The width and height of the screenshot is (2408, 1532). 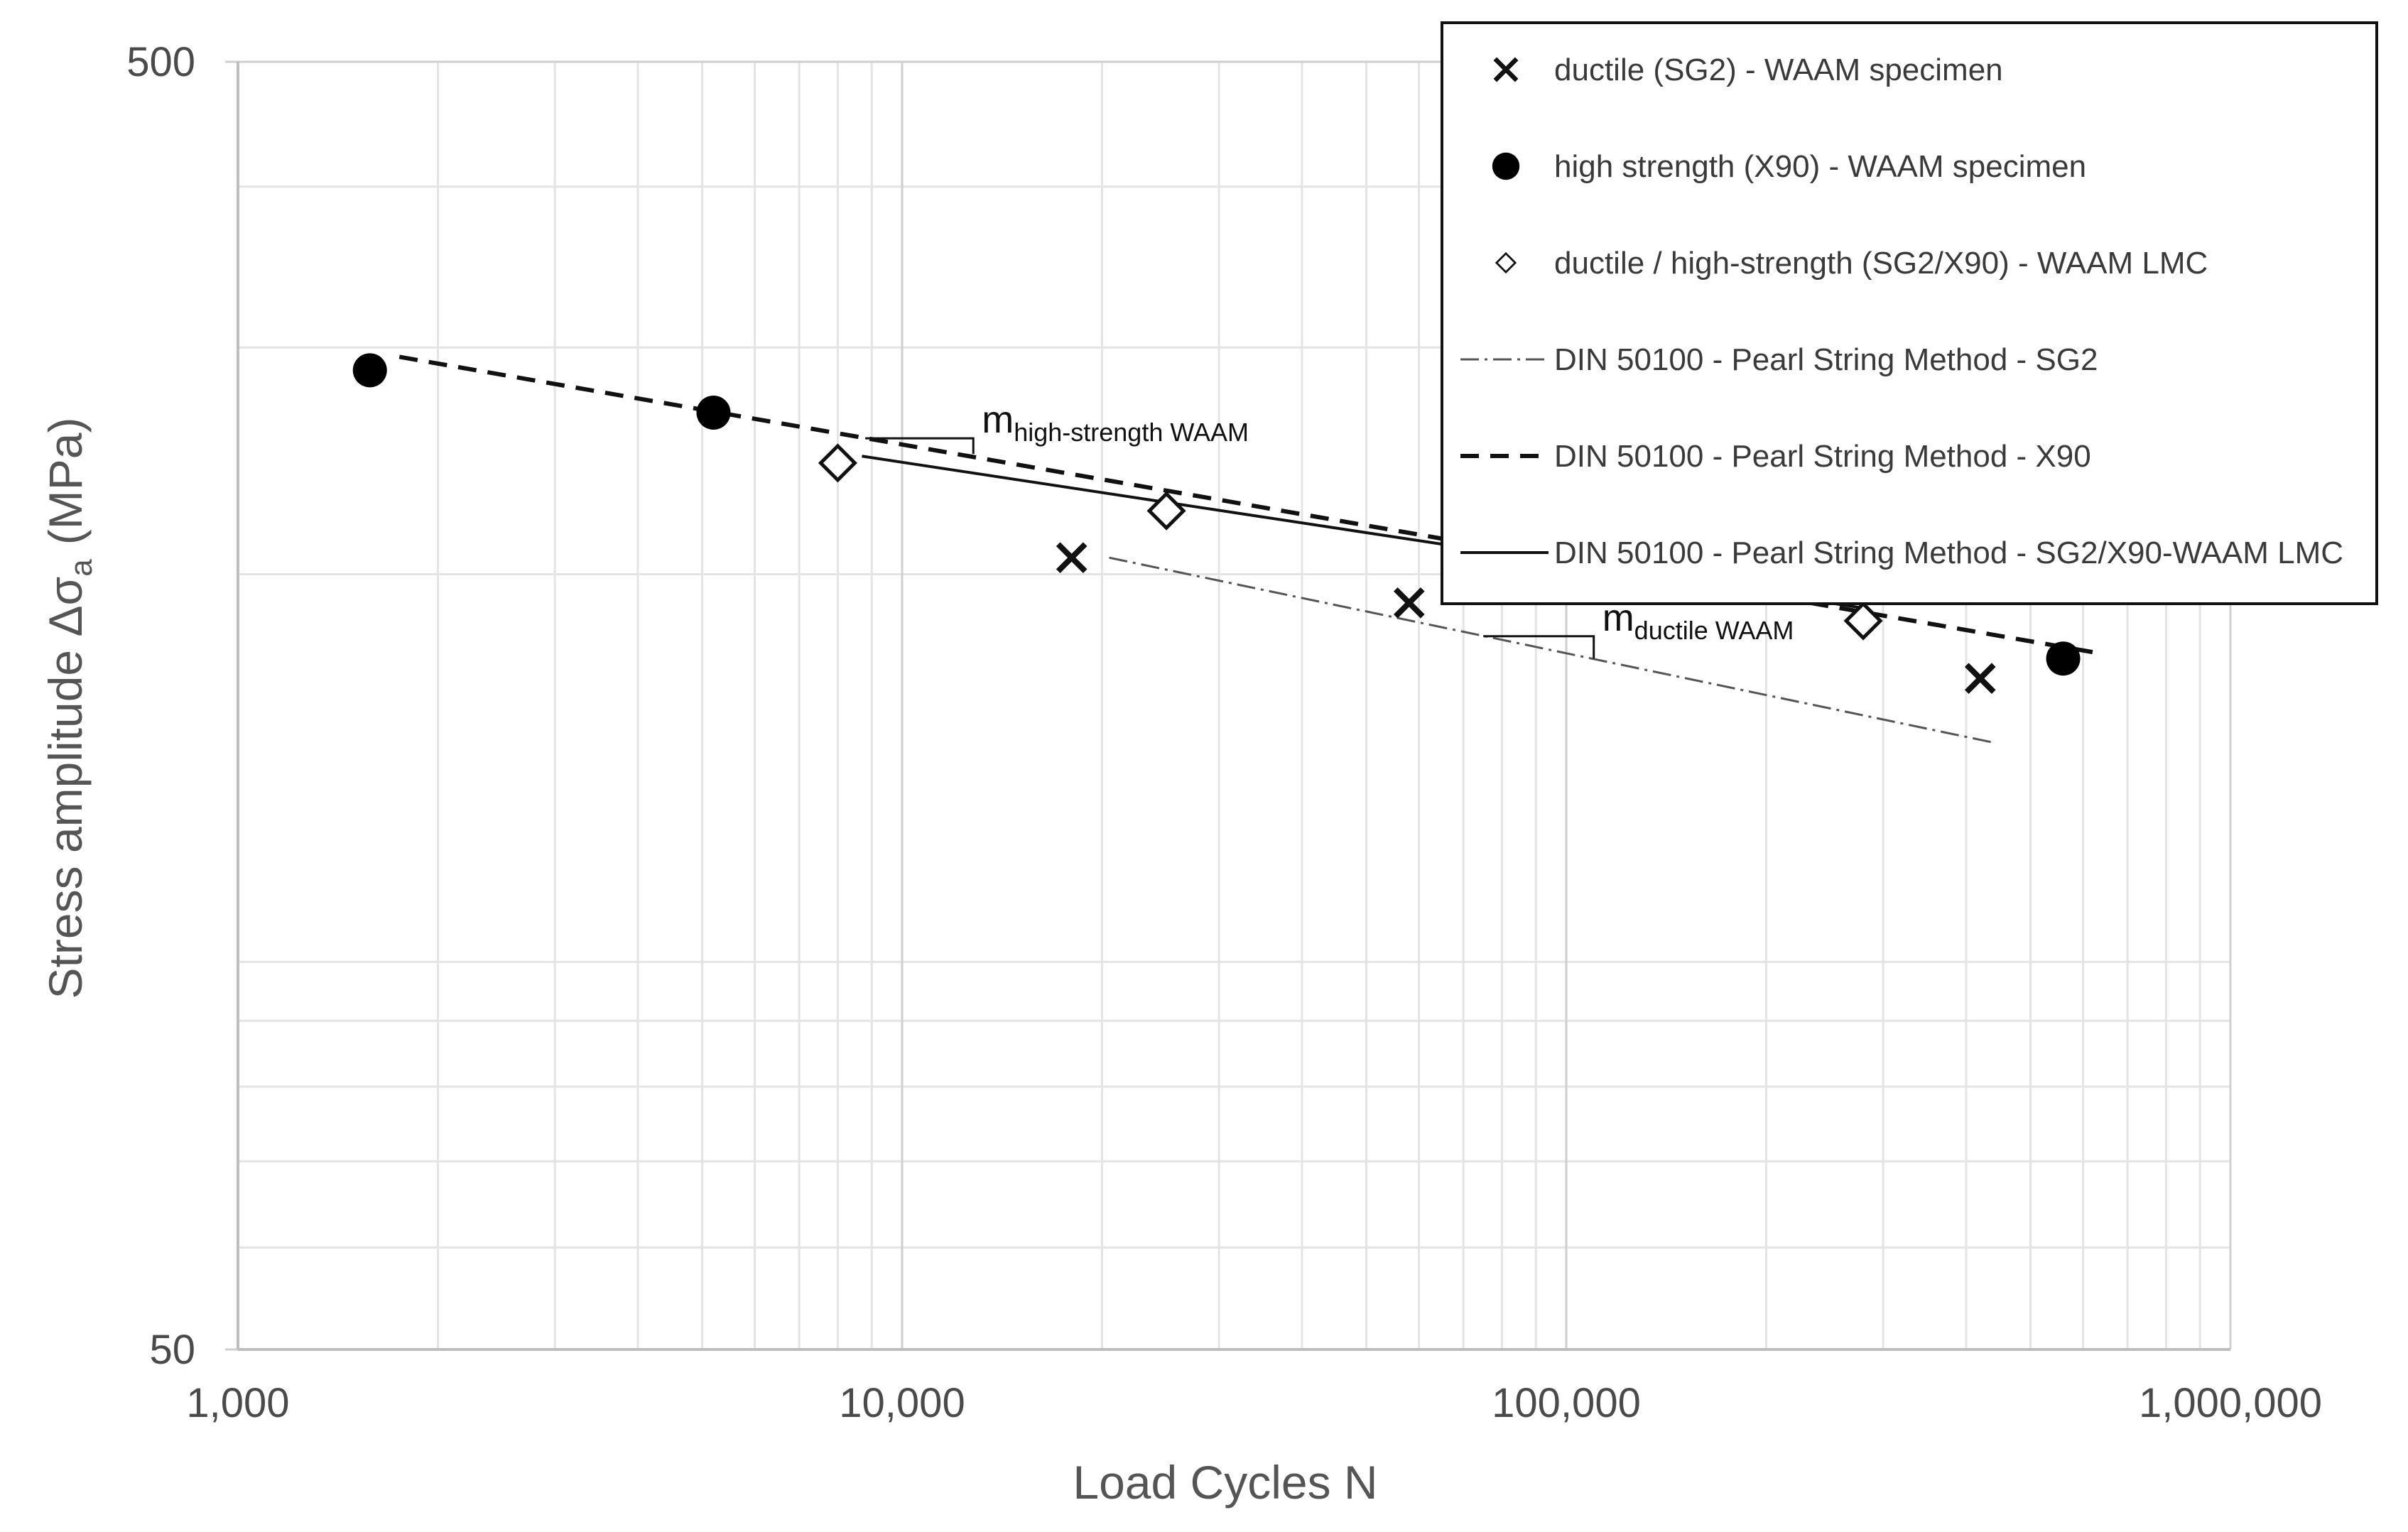 What do you see at coordinates (238, 1403) in the screenshot?
I see `x-tick-label: 1,000` at bounding box center [238, 1403].